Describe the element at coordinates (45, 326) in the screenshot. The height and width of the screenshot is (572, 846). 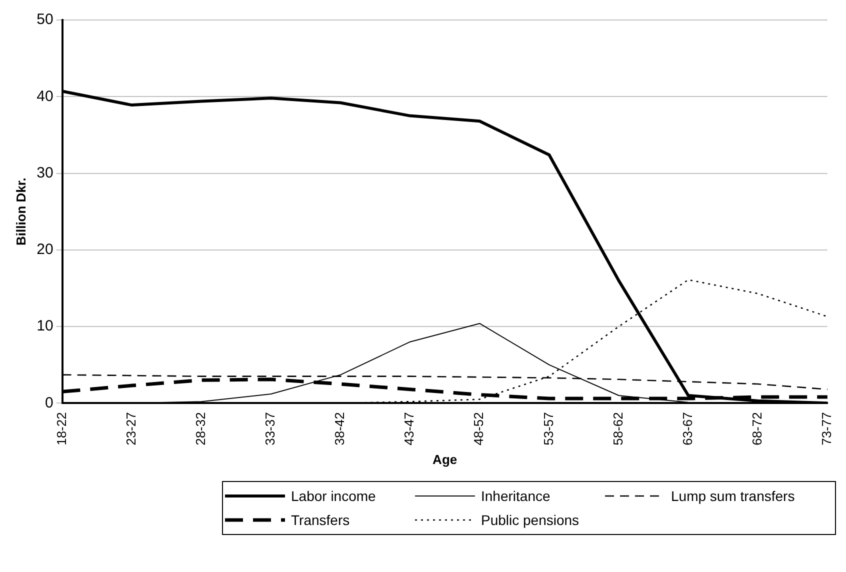
I see `y-tick-label: 10` at that location.